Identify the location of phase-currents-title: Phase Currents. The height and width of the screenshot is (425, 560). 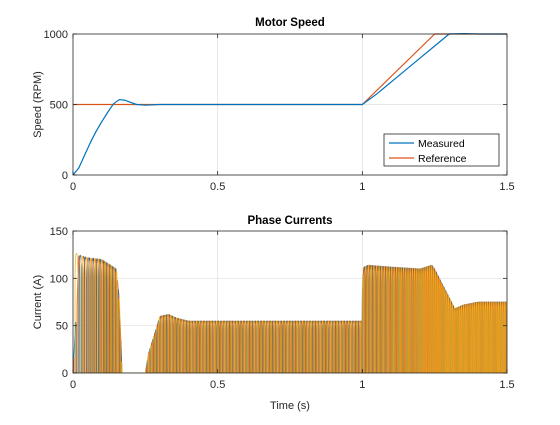
(289, 221).